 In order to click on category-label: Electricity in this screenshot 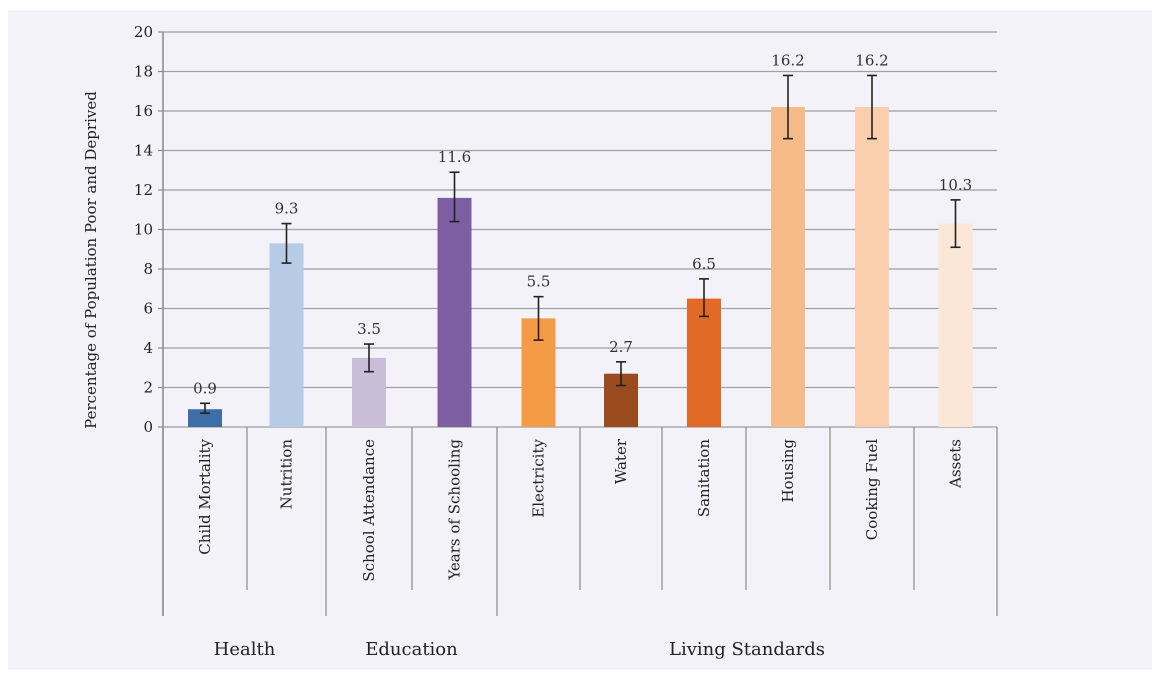, I will do `click(539, 477)`.